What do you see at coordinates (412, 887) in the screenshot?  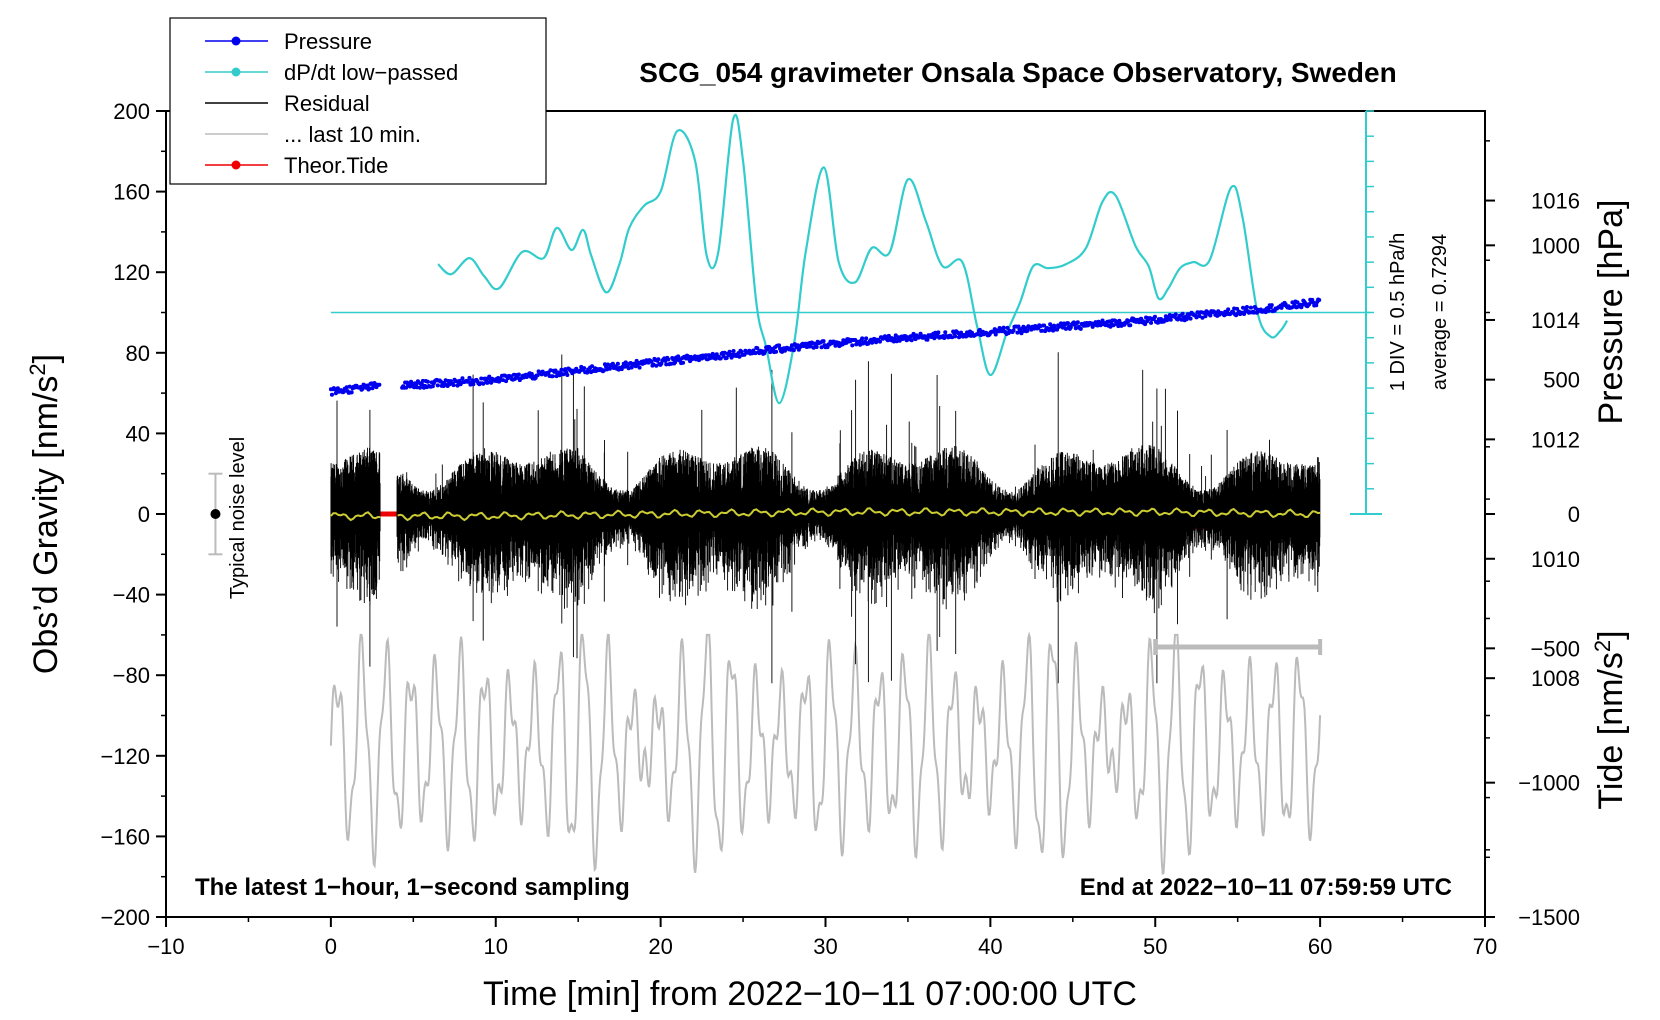 I see `sampling-annotation: The latest 1−hour, 1−second sampling` at bounding box center [412, 887].